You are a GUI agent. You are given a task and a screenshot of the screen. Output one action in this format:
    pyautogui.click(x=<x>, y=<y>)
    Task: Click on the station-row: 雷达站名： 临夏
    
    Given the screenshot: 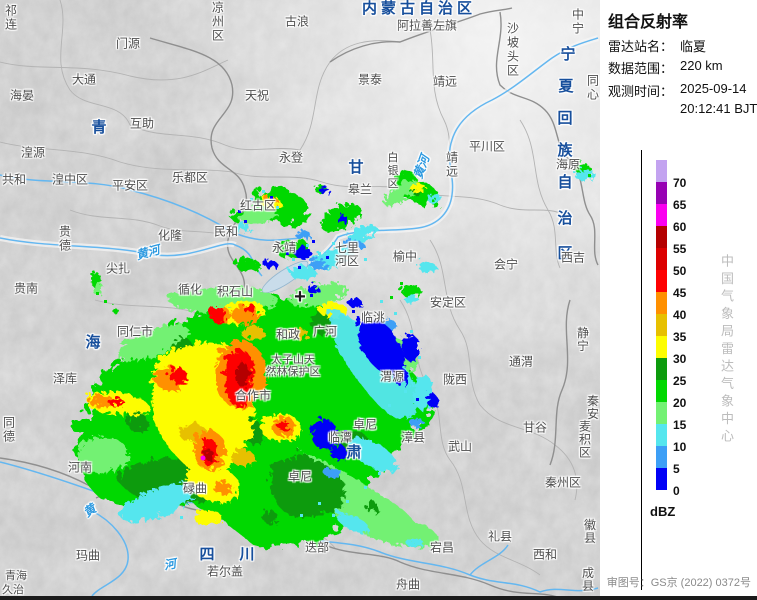 What is the action you would take?
    pyautogui.click(x=657, y=45)
    